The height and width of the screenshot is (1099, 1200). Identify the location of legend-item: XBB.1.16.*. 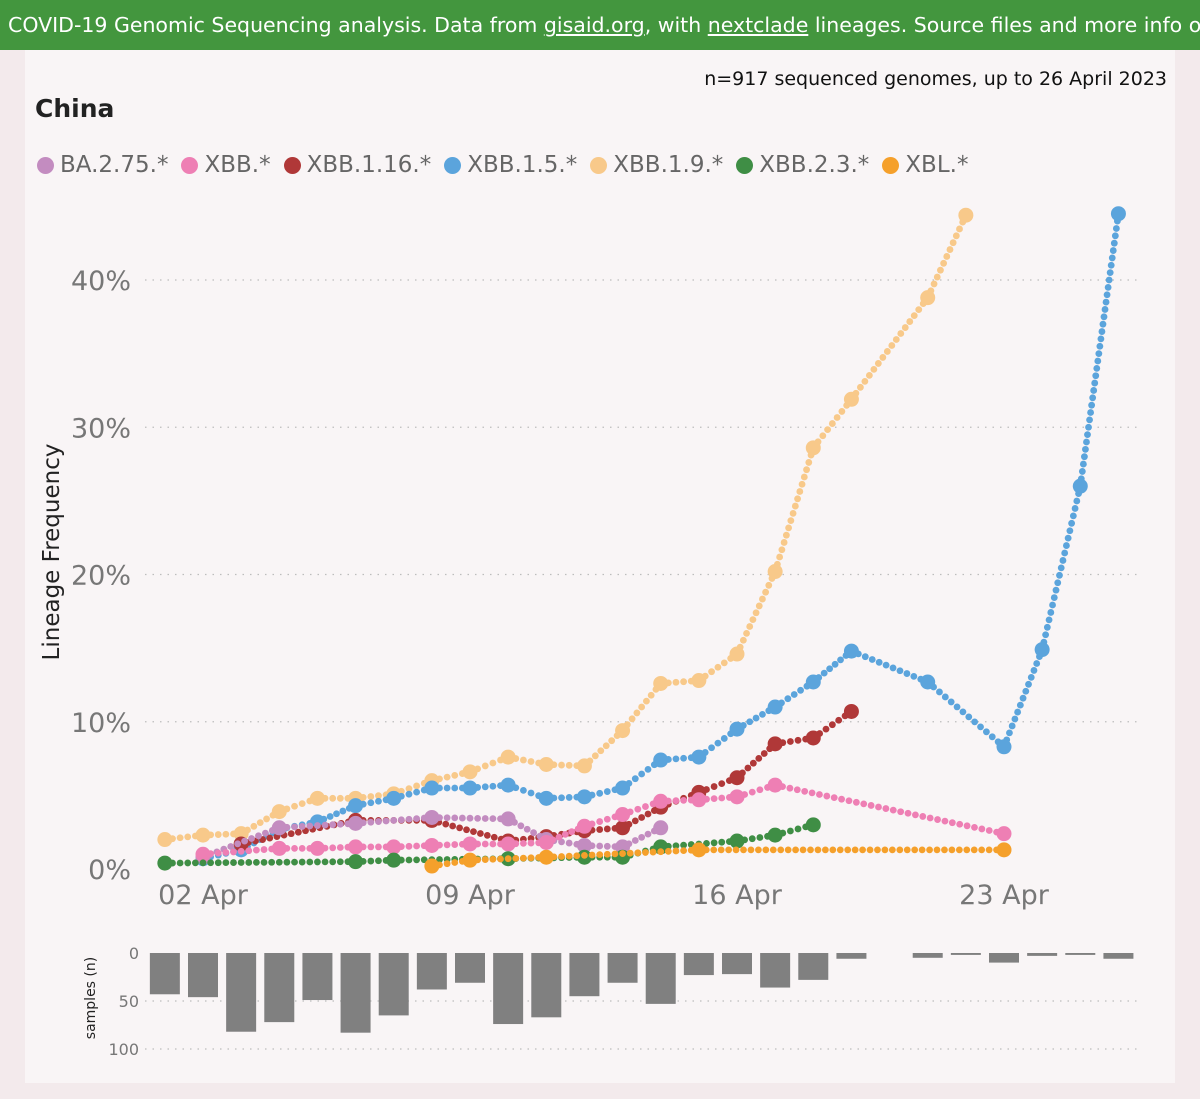
(357, 165).